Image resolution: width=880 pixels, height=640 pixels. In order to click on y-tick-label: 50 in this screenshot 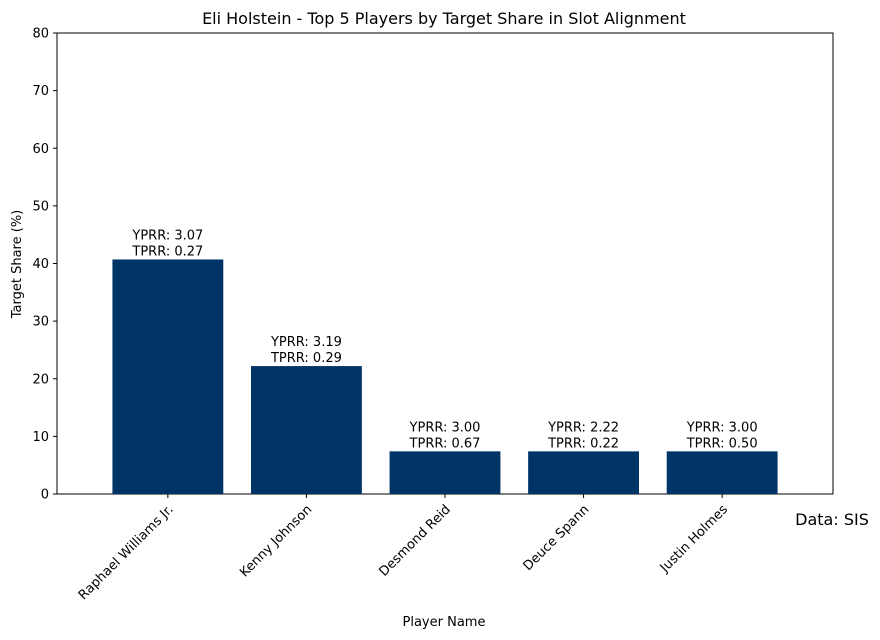, I will do `click(40, 206)`.